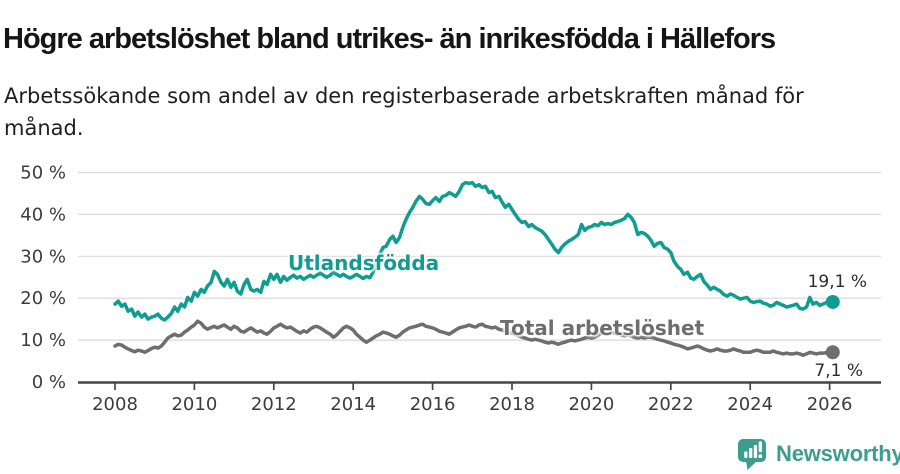 The width and height of the screenshot is (900, 474). I want to click on newsworthy-icon, so click(752, 454).